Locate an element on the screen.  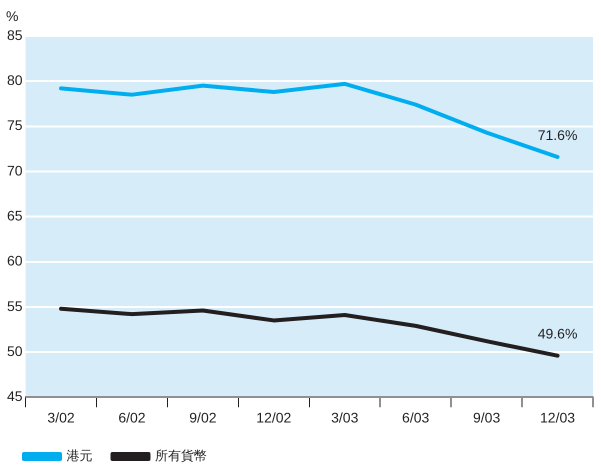
y-axis-title: % is located at coordinates (12, 16).